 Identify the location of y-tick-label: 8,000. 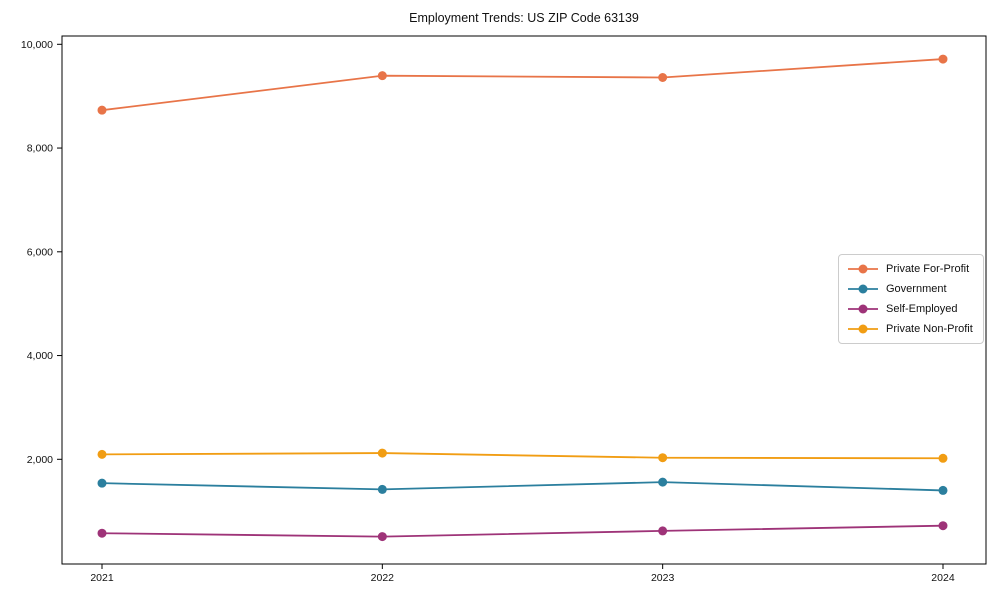
(40, 149).